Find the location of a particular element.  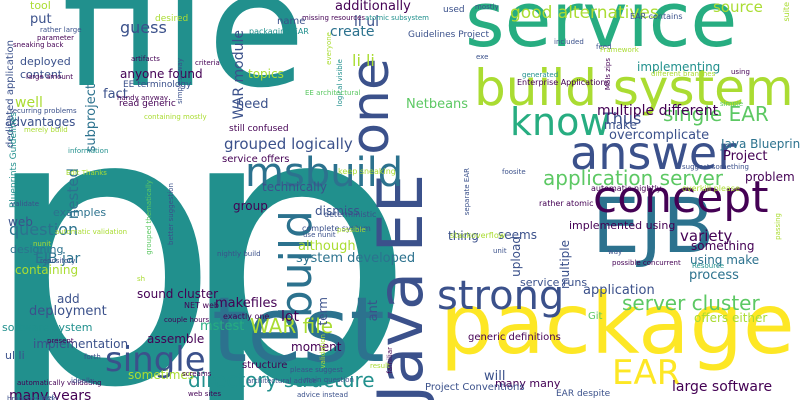

word-msbuild: msbuild is located at coordinates (324, 173).